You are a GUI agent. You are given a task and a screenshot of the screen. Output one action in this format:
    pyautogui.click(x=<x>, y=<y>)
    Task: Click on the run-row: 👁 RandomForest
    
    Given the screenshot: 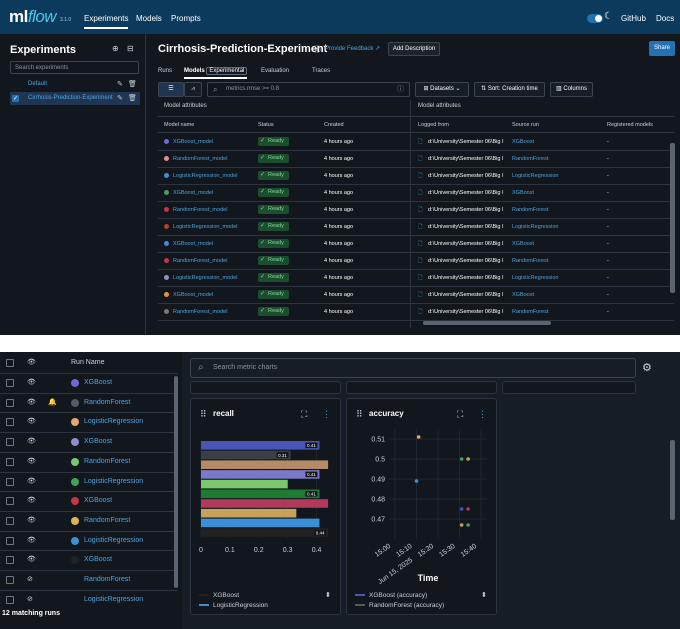 What is the action you would take?
    pyautogui.click(x=89, y=461)
    